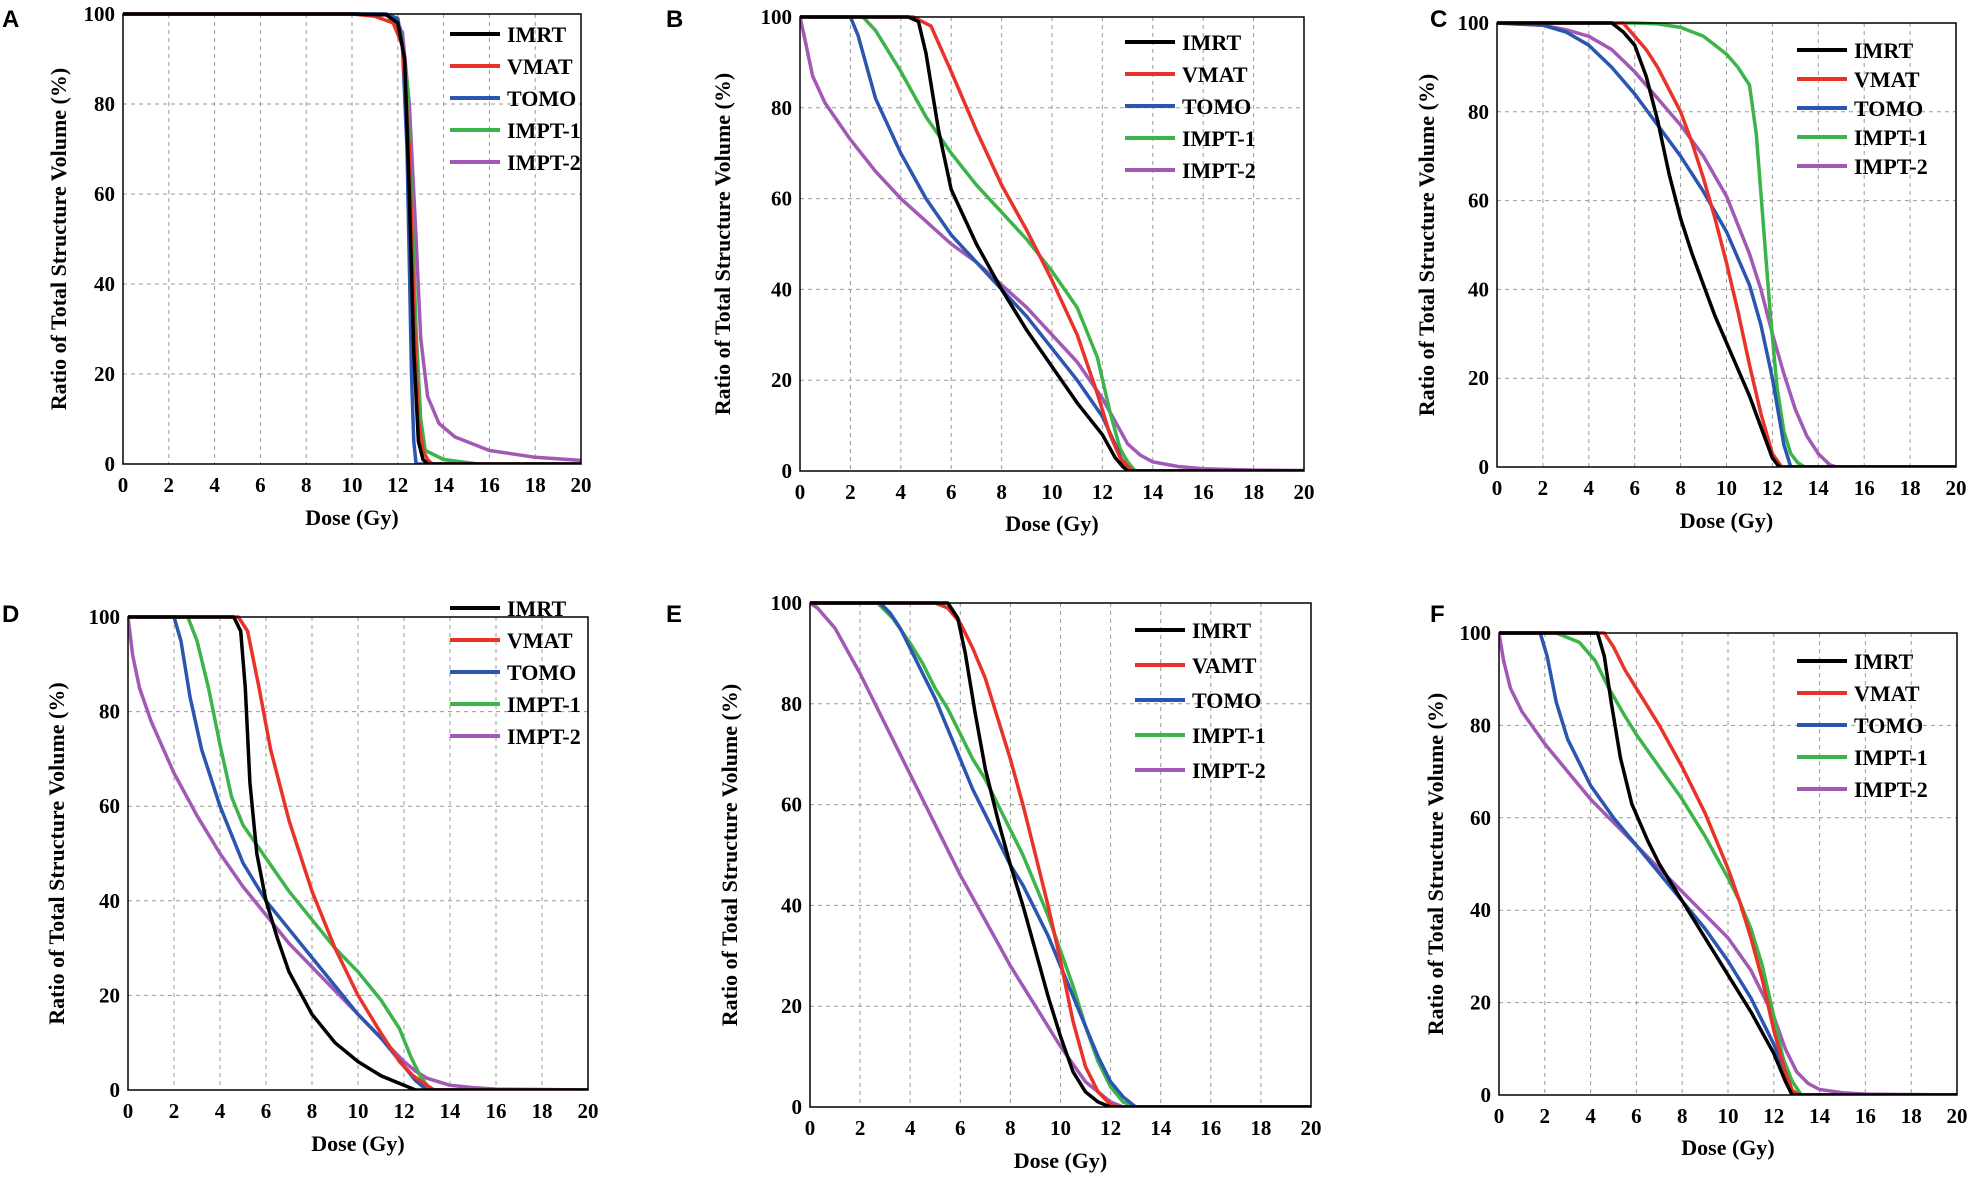 This screenshot has height=1190, width=1978. Describe the element at coordinates (174, 1111) in the screenshot. I see `x-tick-label: 2` at that location.